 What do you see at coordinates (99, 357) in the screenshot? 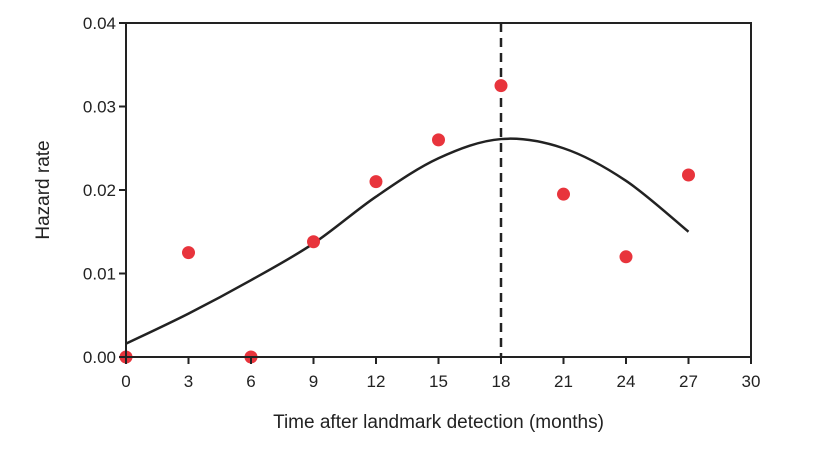
I see `y-tick-label: 0.00` at bounding box center [99, 357].